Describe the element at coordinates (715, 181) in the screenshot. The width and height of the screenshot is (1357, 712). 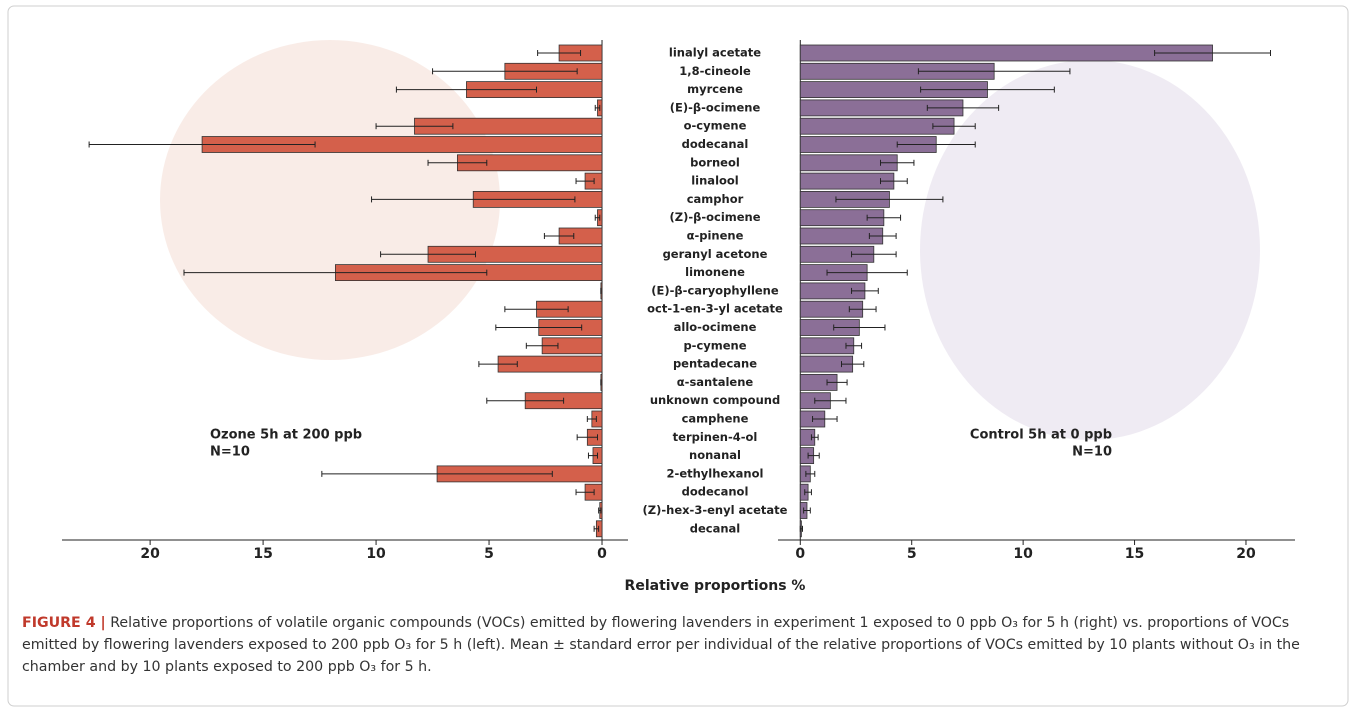
I see `category-label: linalool` at that location.